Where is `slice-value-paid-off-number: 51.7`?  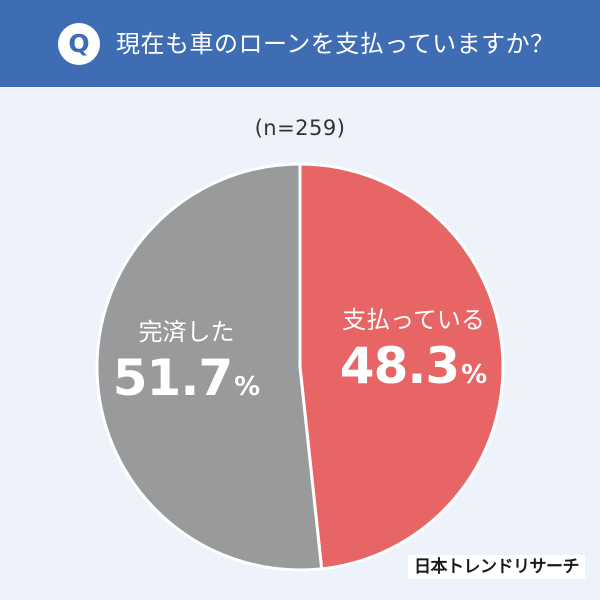
slice-value-paid-off-number: 51.7 is located at coordinates (172, 378).